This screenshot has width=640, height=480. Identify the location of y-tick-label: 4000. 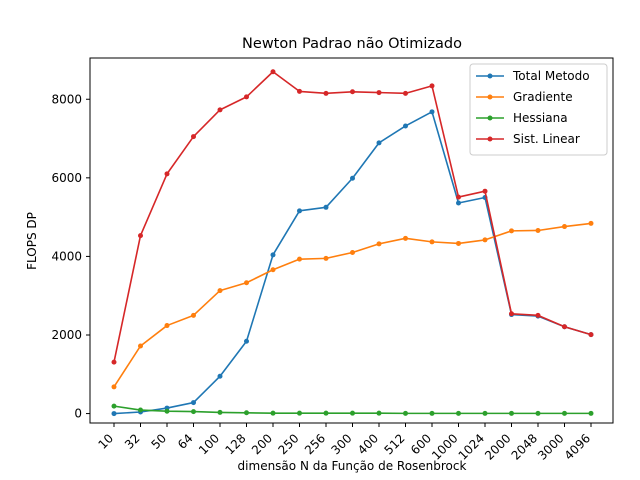
(66, 256).